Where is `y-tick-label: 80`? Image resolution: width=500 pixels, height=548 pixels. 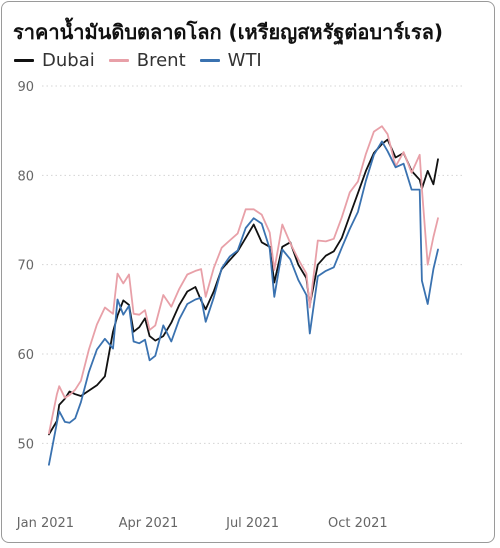
y-tick-label: 80 is located at coordinates (25, 176).